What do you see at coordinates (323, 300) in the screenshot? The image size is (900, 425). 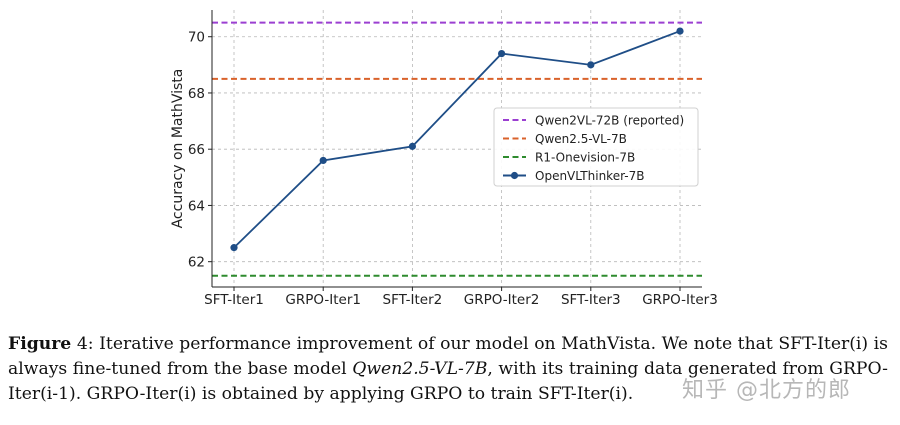 I see `x-tick-label: GRPO-Iter1` at bounding box center [323, 300].